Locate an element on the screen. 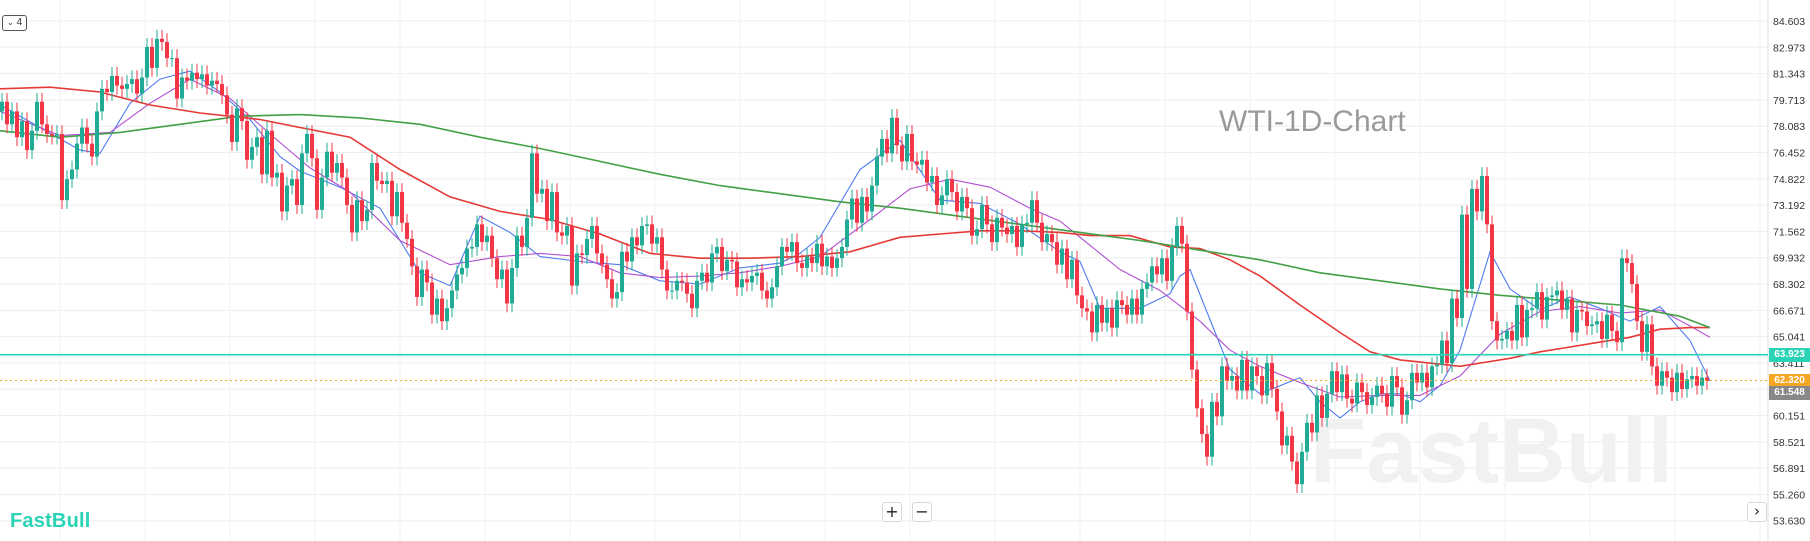 The image size is (1810, 541). brand-logo: FastBull is located at coordinates (50, 521).